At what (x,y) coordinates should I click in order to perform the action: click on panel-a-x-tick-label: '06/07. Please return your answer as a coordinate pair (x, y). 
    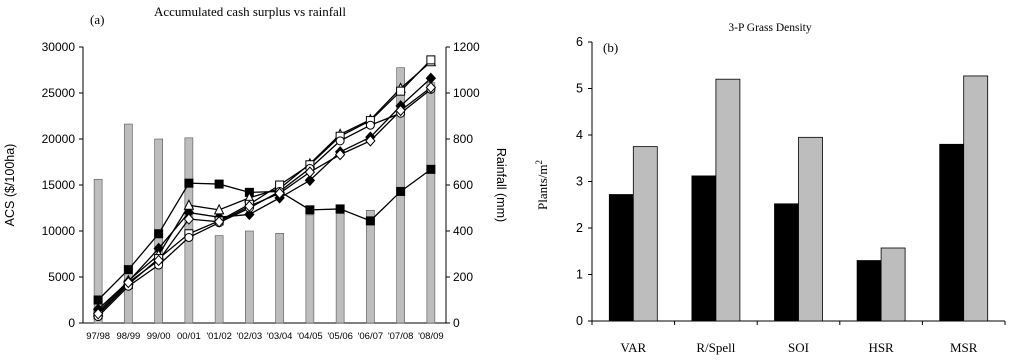
    Looking at the image, I should click on (371, 336).